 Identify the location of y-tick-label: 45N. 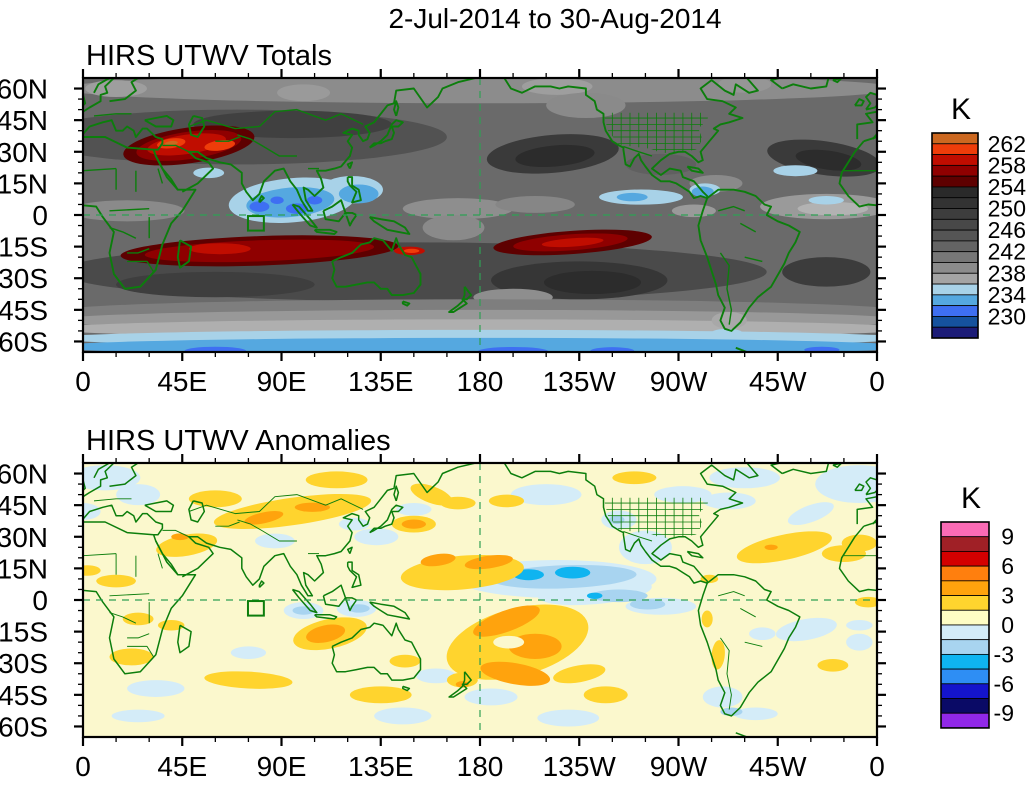
(24, 505).